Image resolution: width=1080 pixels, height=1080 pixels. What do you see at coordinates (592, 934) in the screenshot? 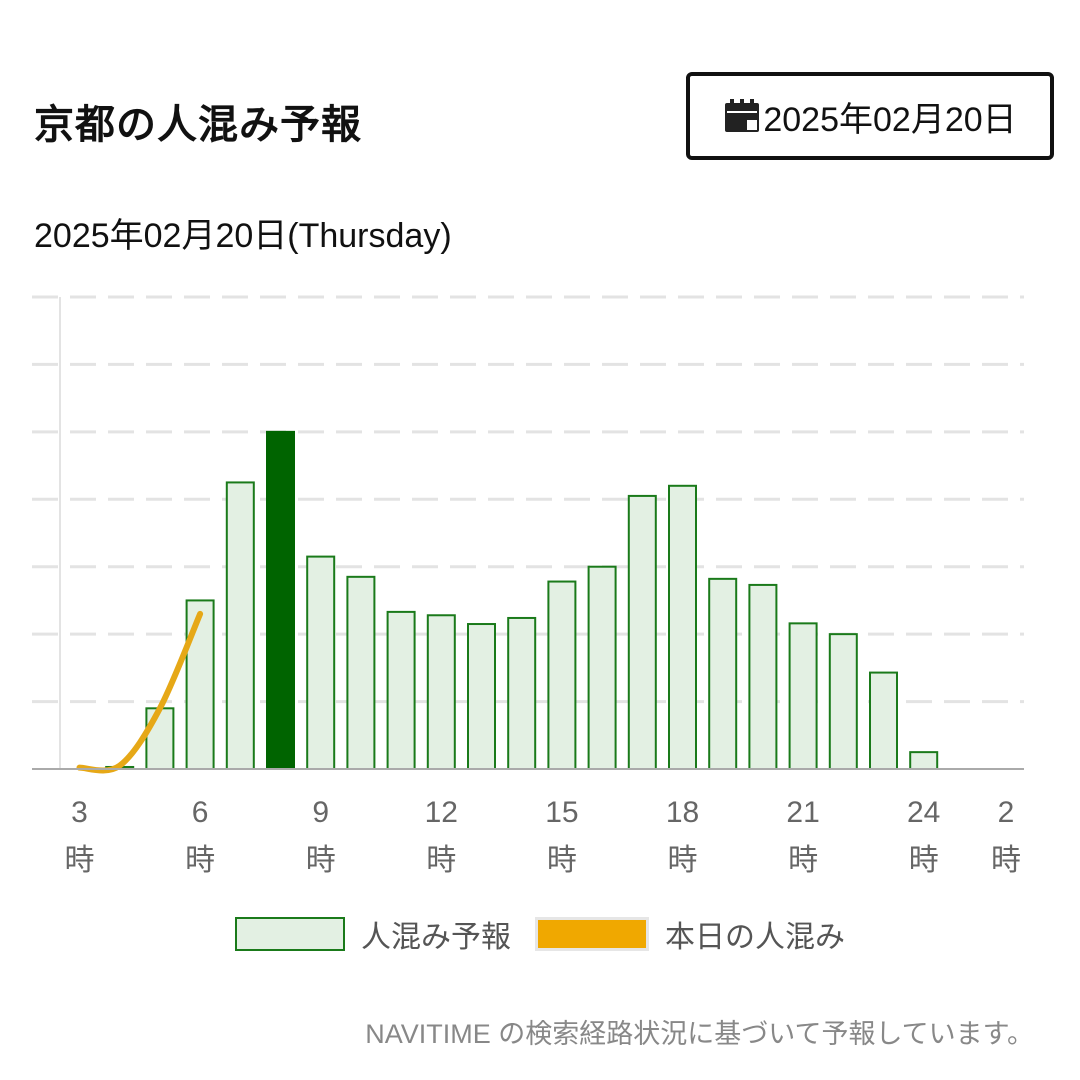
I see `legend-swatch-today` at bounding box center [592, 934].